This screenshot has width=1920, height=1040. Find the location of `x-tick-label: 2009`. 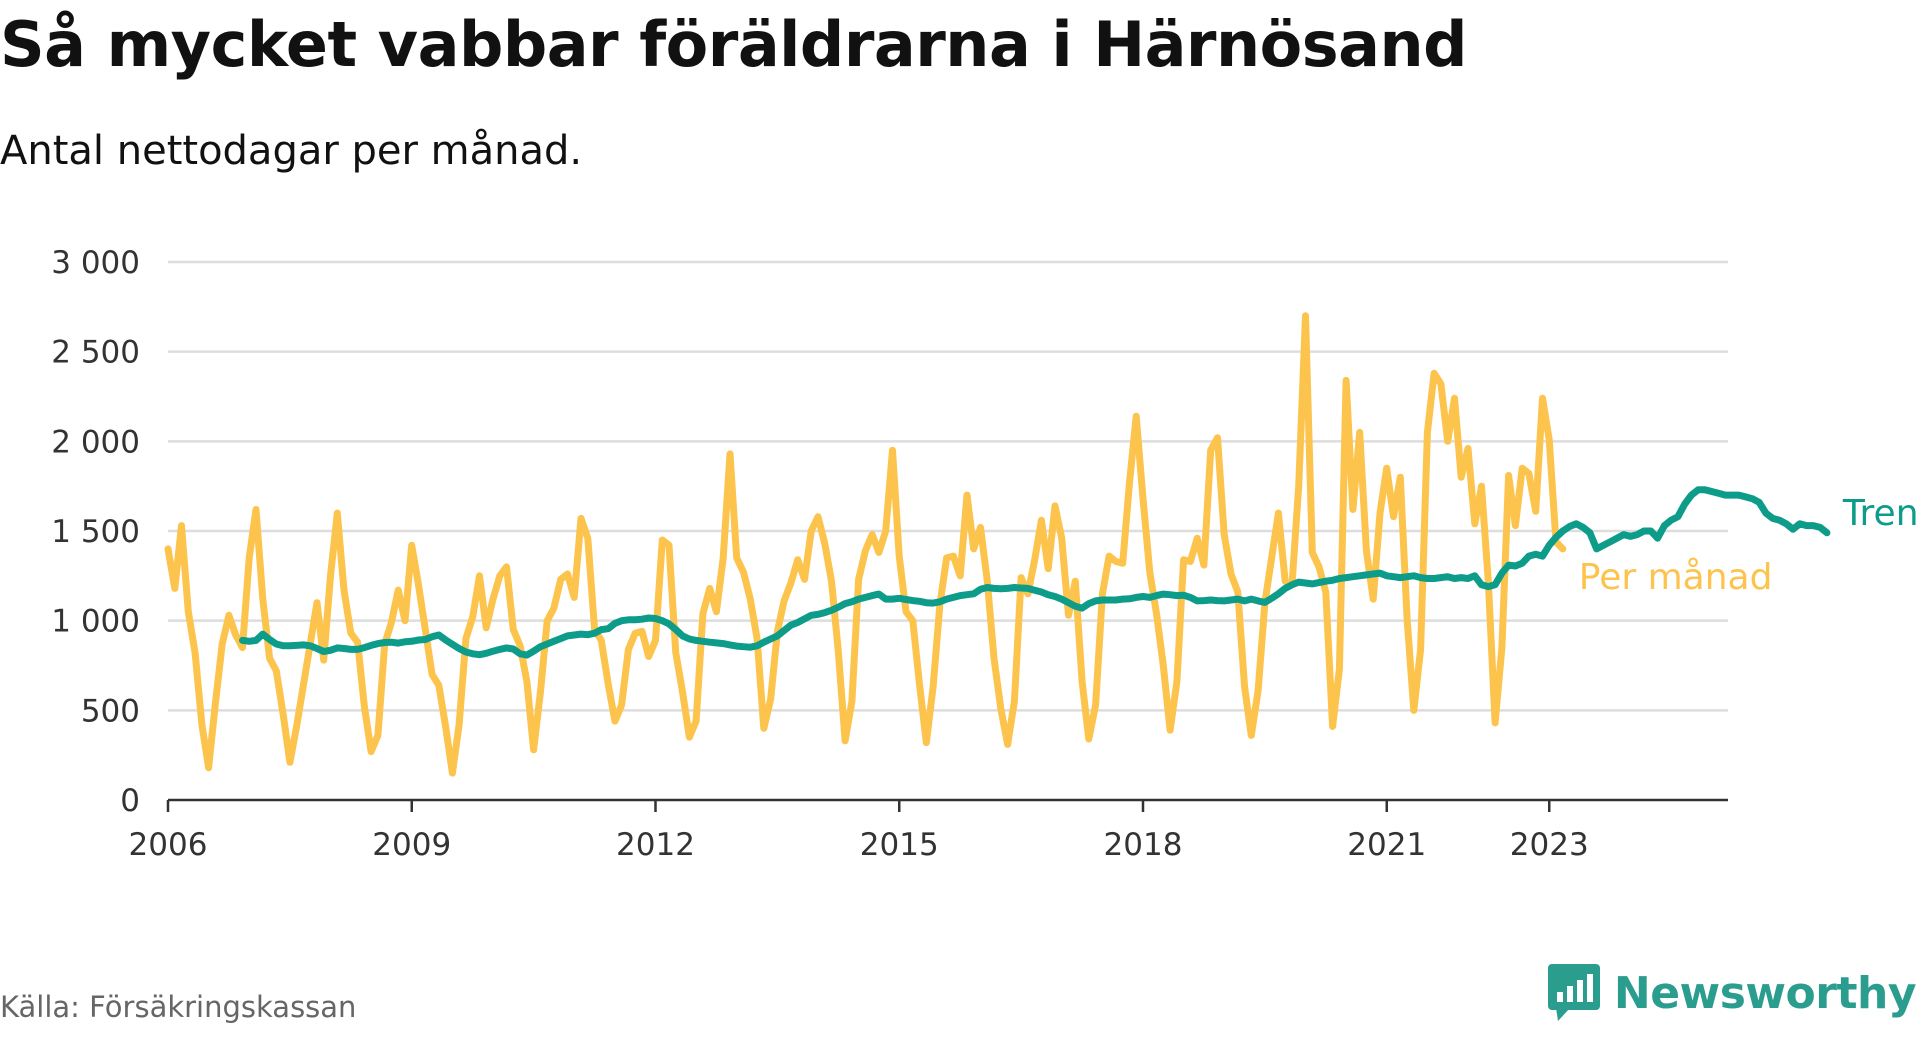

x-tick-label: 2009 is located at coordinates (411, 845).